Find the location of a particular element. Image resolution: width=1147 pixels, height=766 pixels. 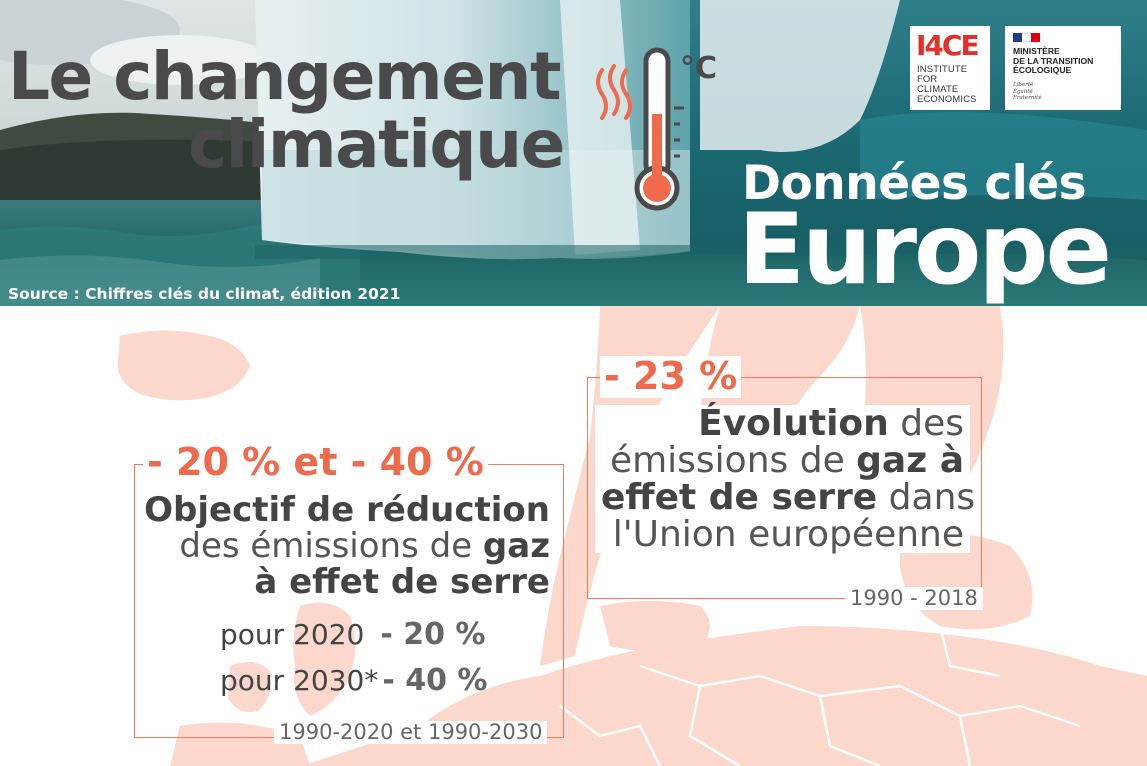

ministry-line-3: ÉCOLOGIQUE is located at coordinates (1042, 70).